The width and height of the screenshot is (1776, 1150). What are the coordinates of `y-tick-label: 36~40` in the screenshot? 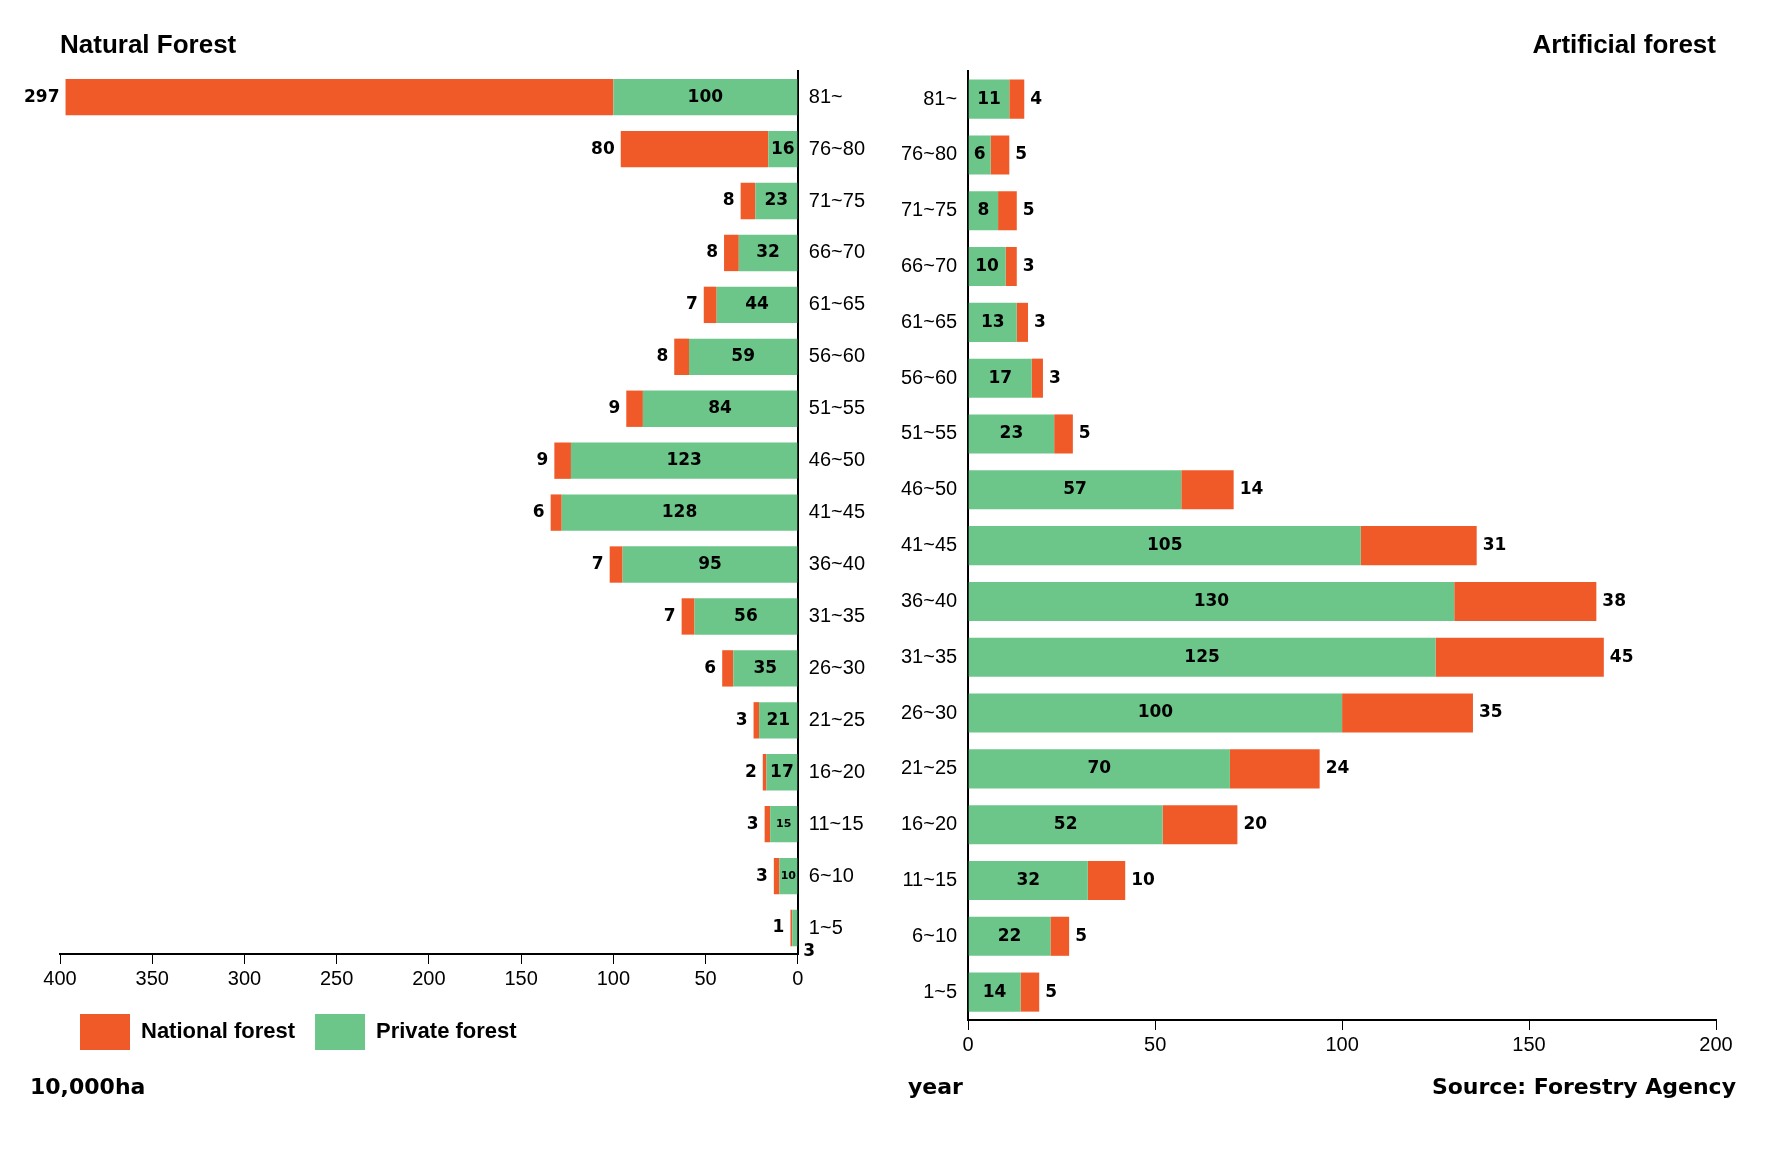 It's located at (929, 599).